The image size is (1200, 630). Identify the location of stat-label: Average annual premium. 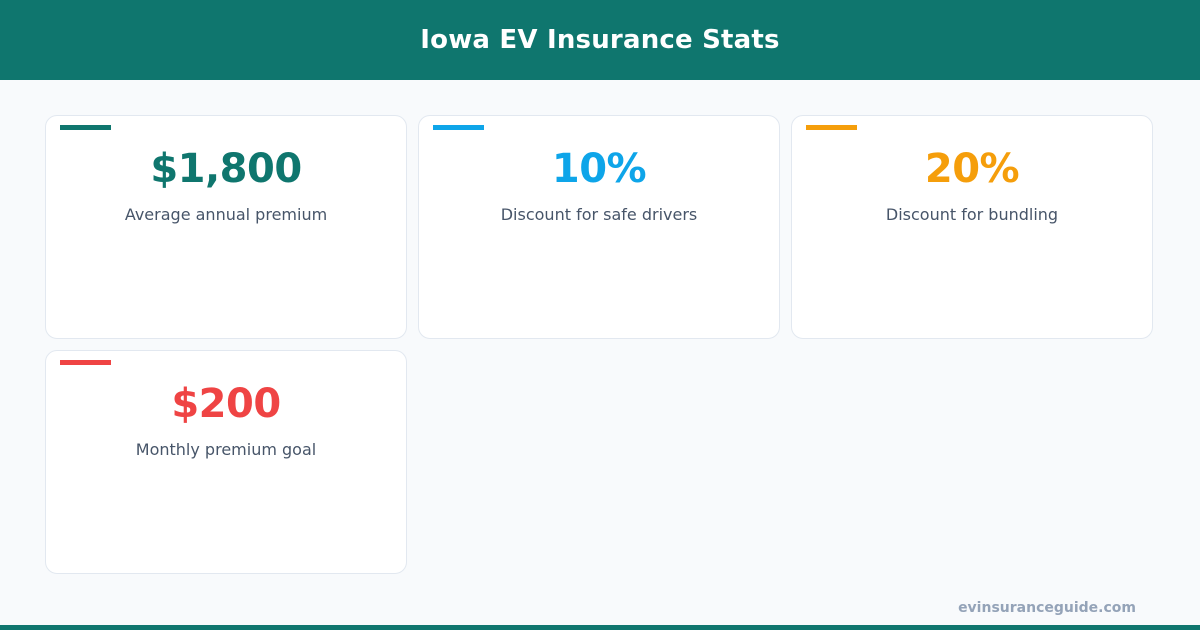
(226, 214).